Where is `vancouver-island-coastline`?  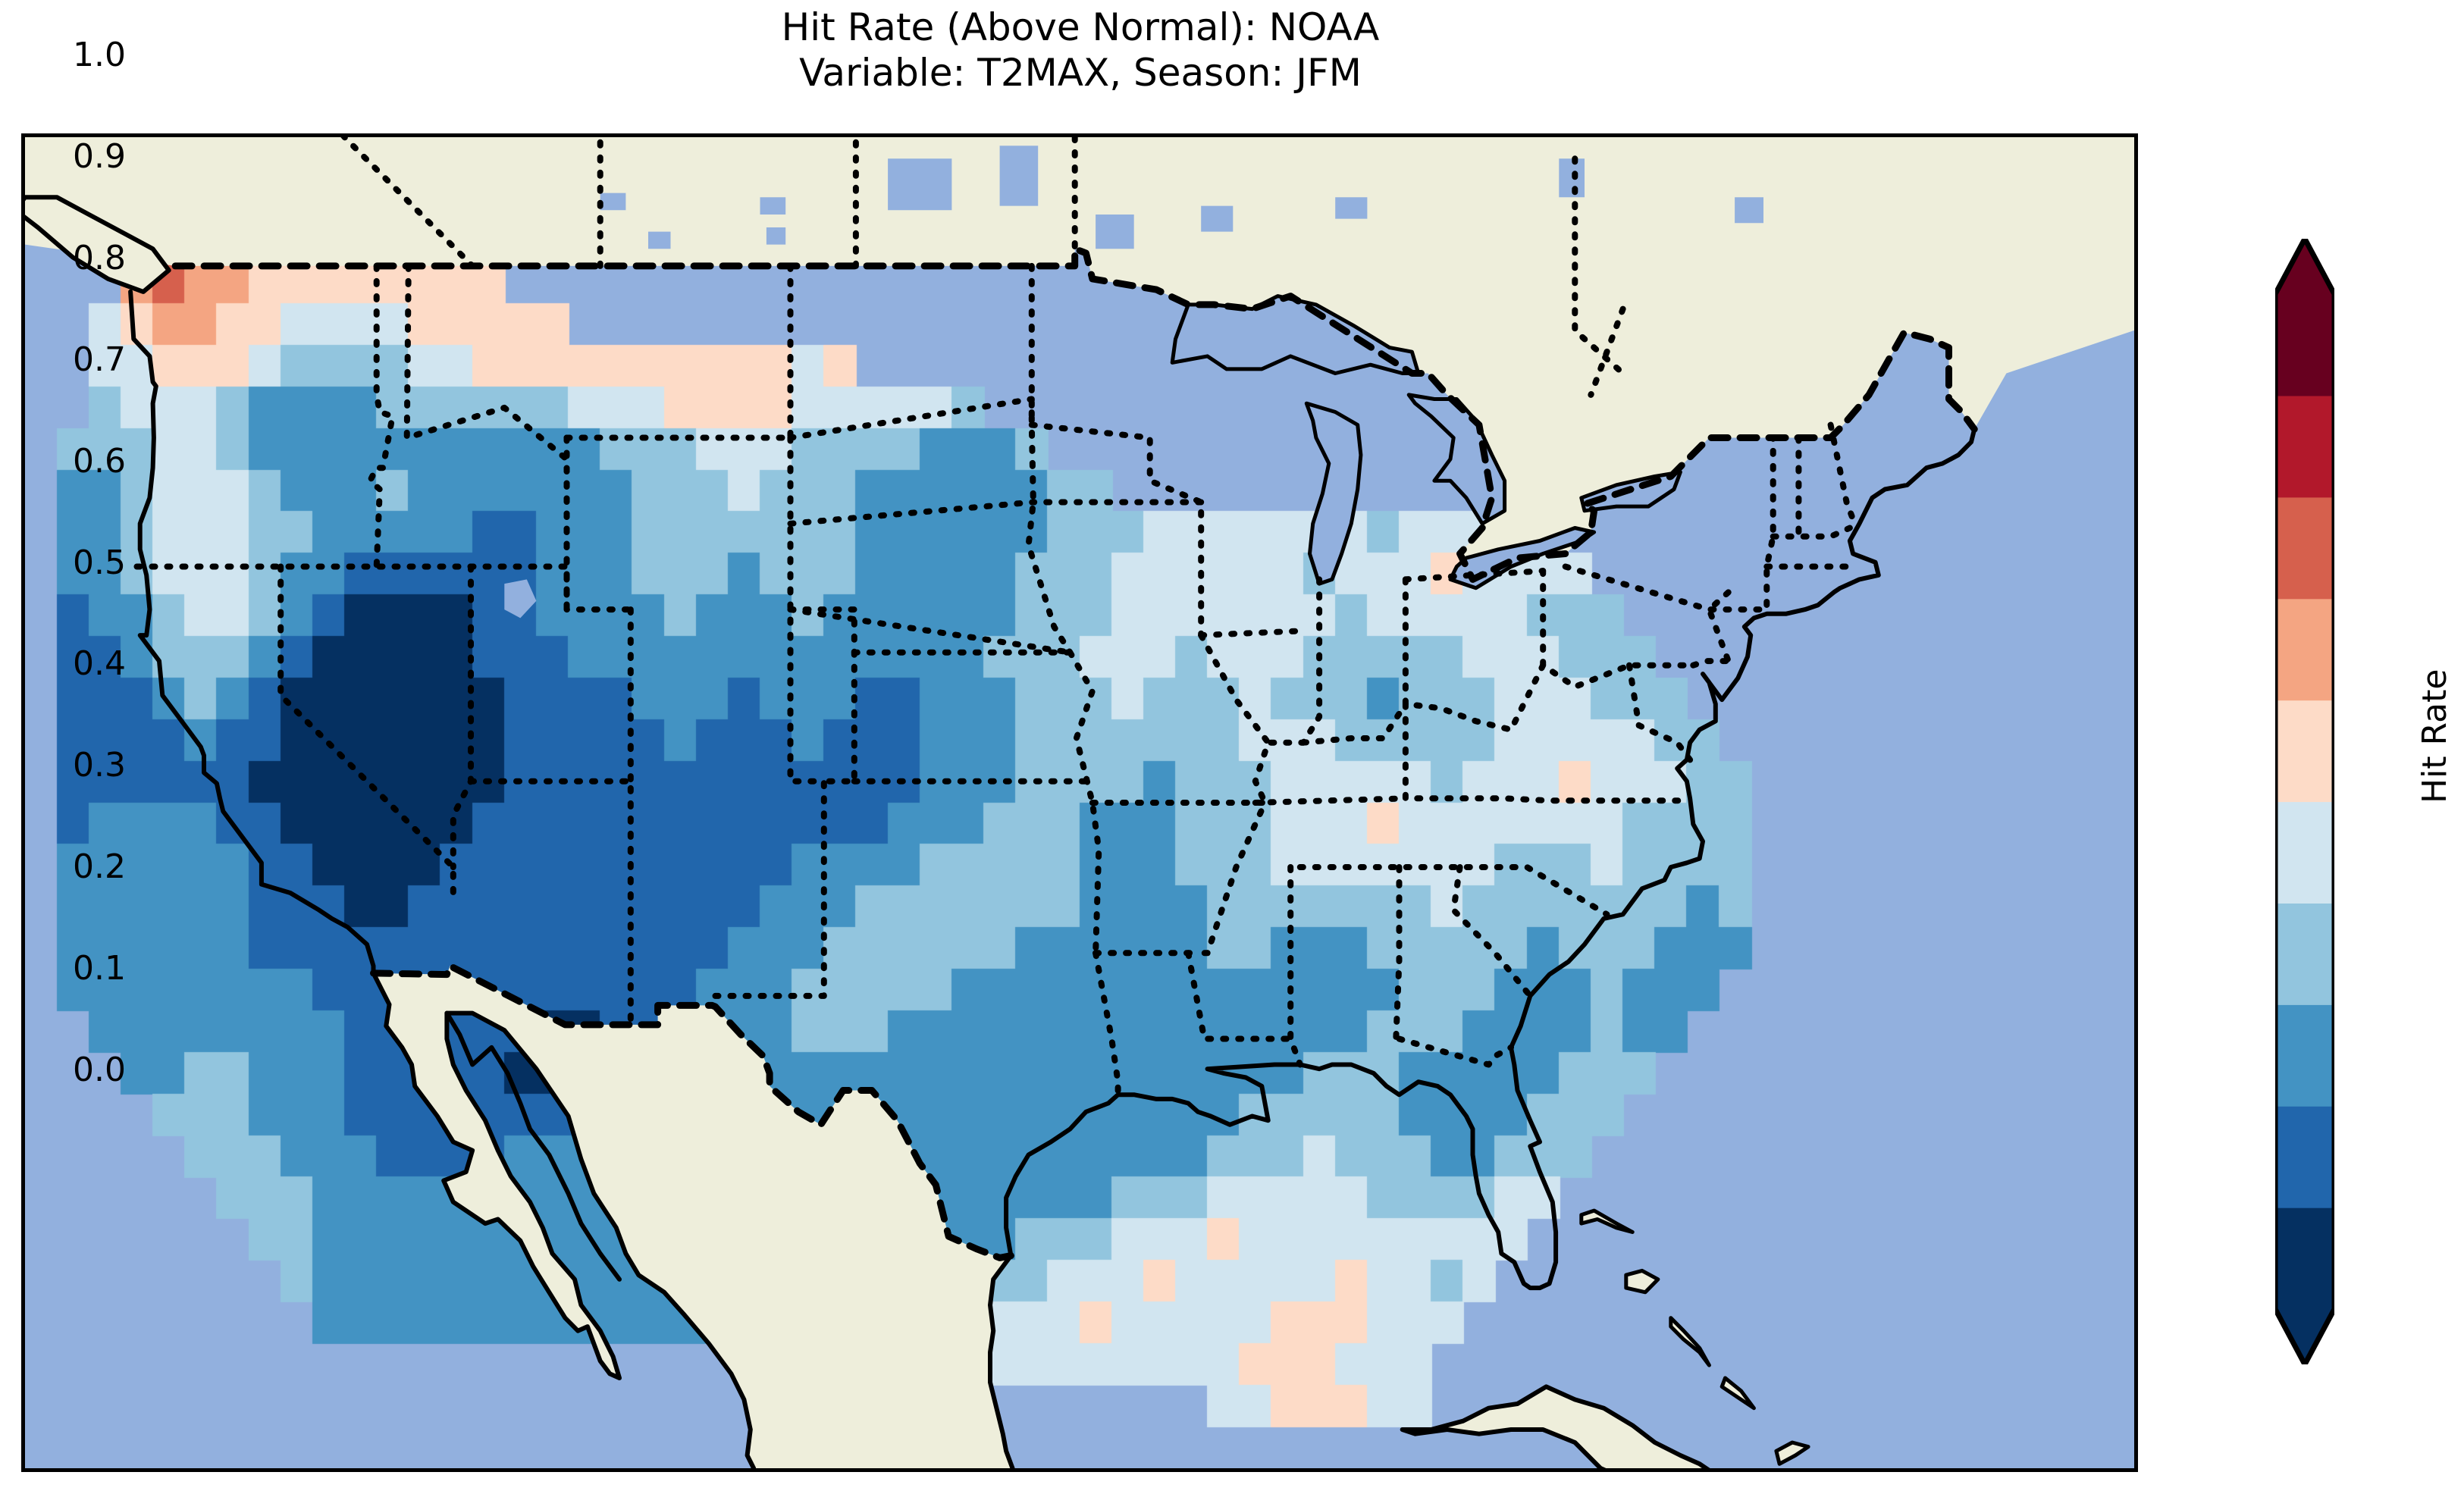
vancouver-island-coastline is located at coordinates (98, 244).